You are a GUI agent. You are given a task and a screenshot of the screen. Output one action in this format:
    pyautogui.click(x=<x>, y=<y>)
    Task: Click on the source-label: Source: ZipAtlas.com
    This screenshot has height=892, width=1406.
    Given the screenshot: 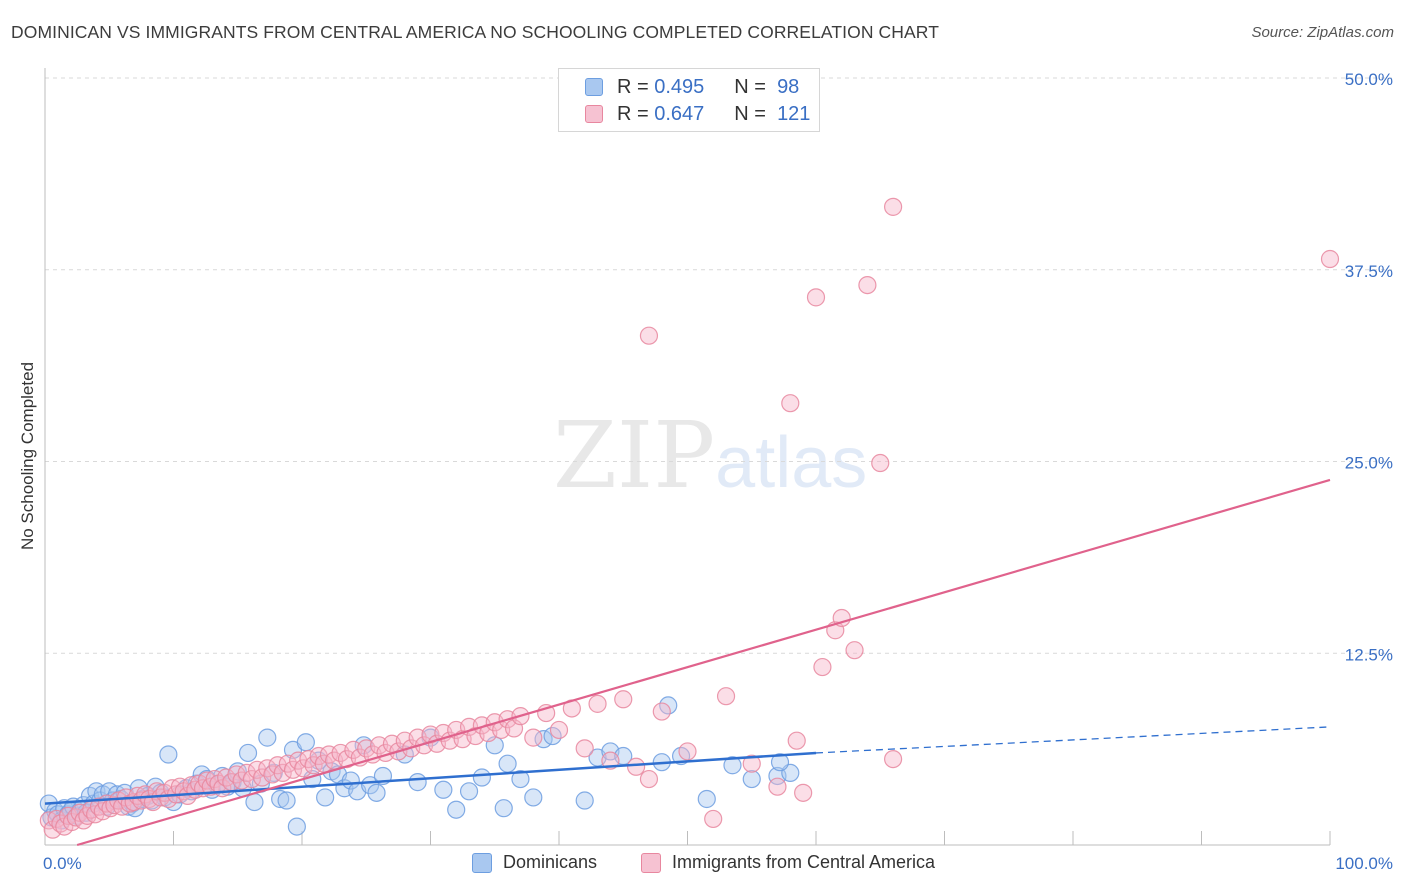 What is the action you would take?
    pyautogui.click(x=1322, y=32)
    